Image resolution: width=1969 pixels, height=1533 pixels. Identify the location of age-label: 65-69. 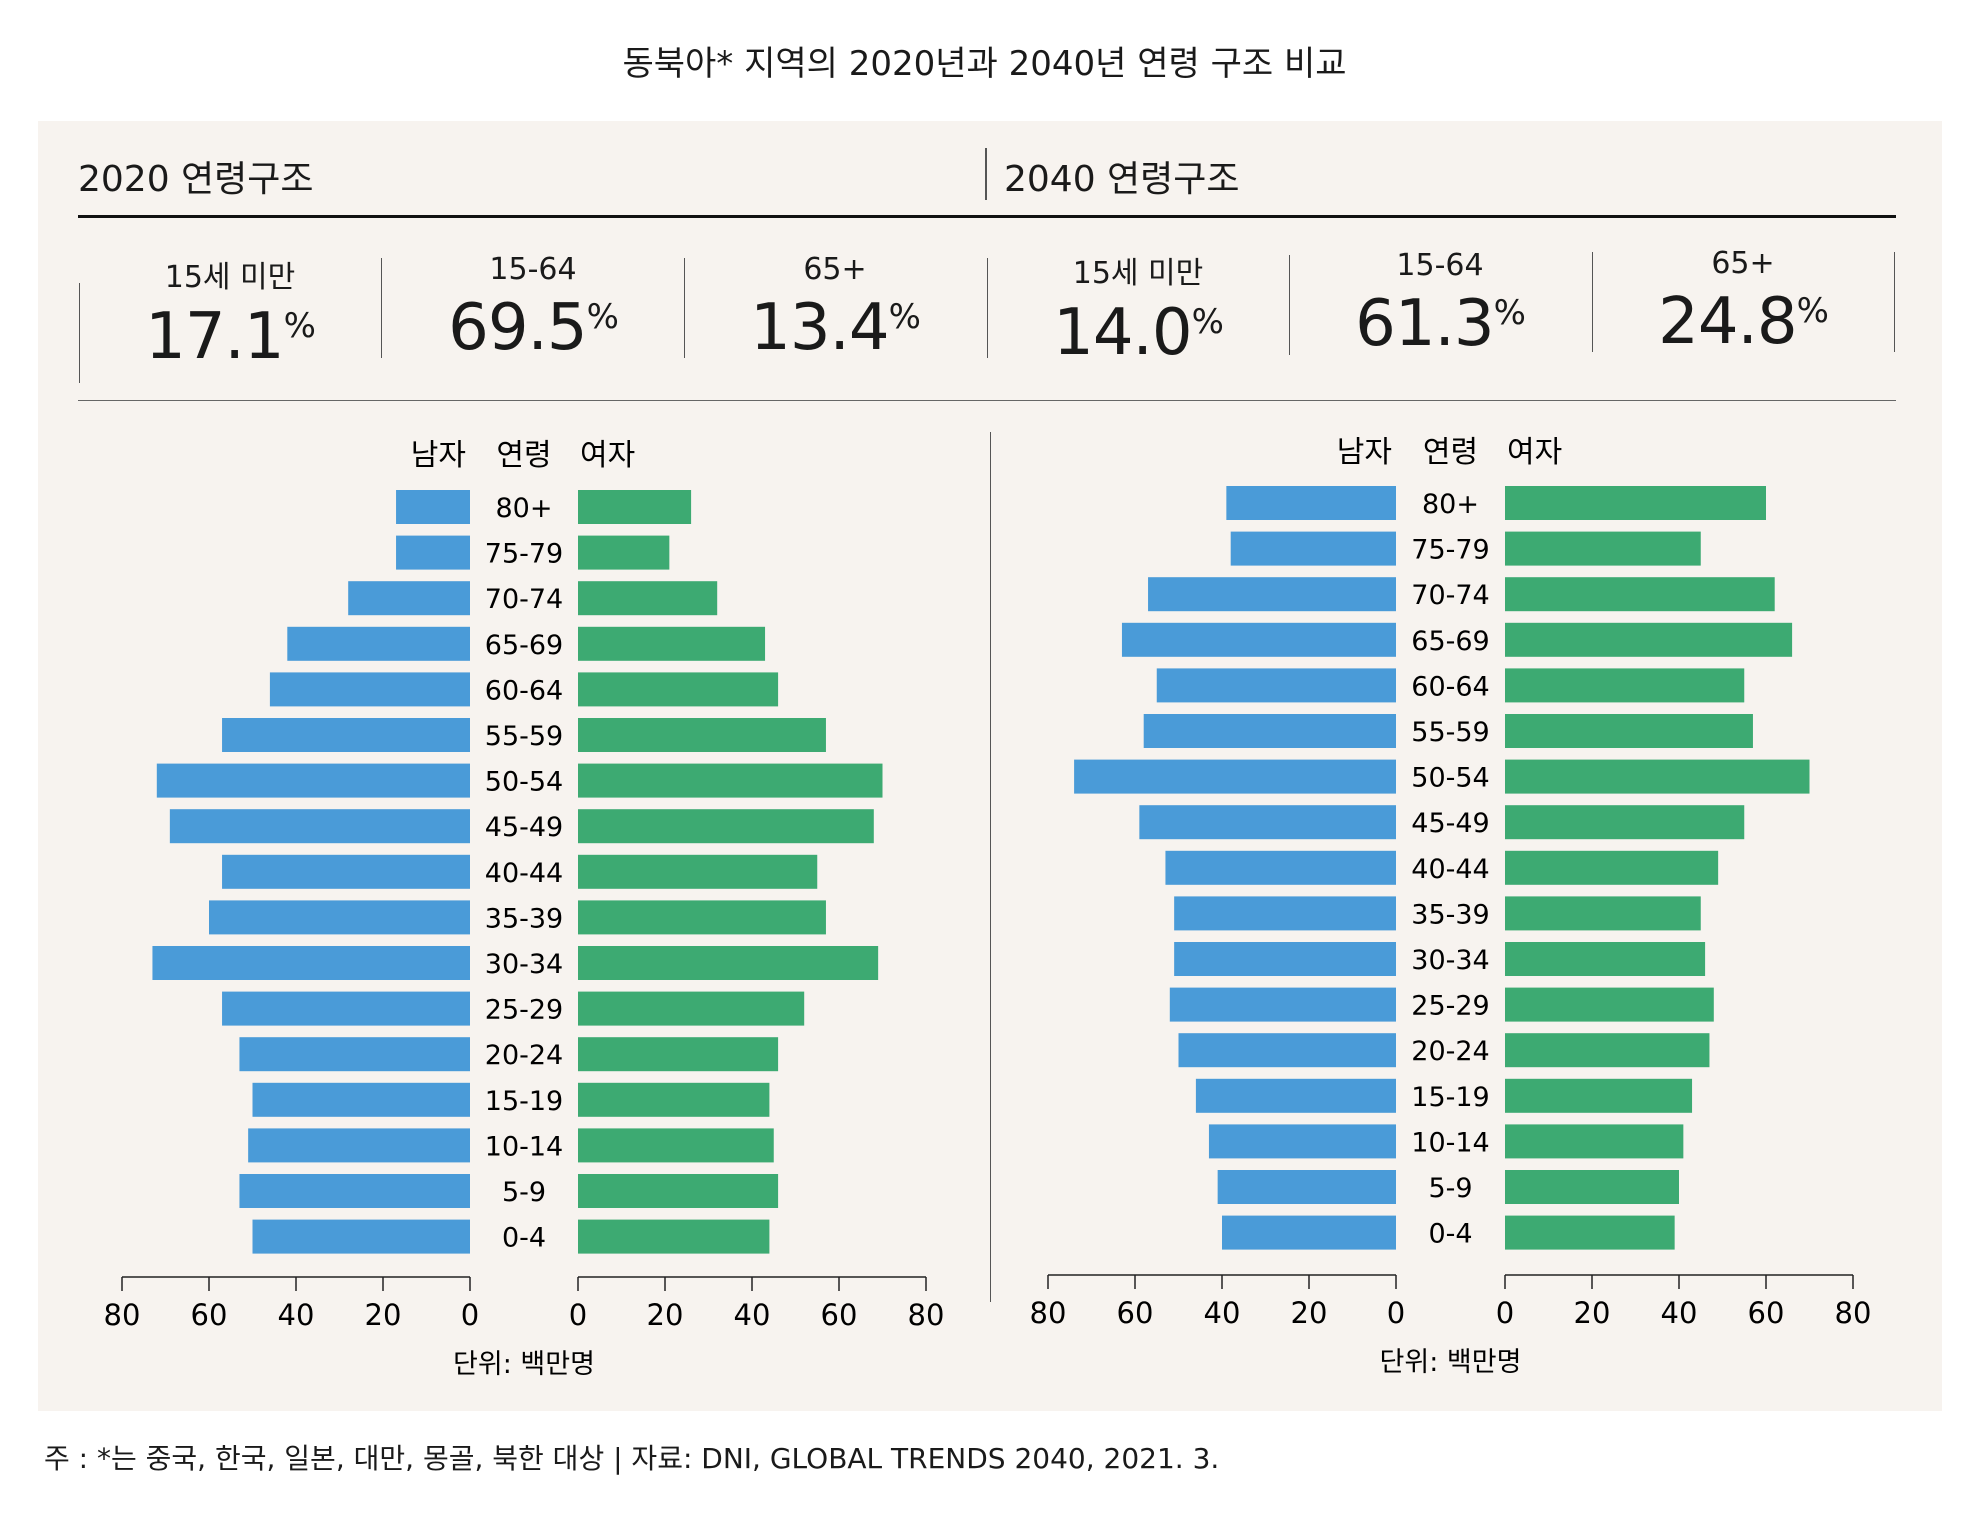
(1450, 641).